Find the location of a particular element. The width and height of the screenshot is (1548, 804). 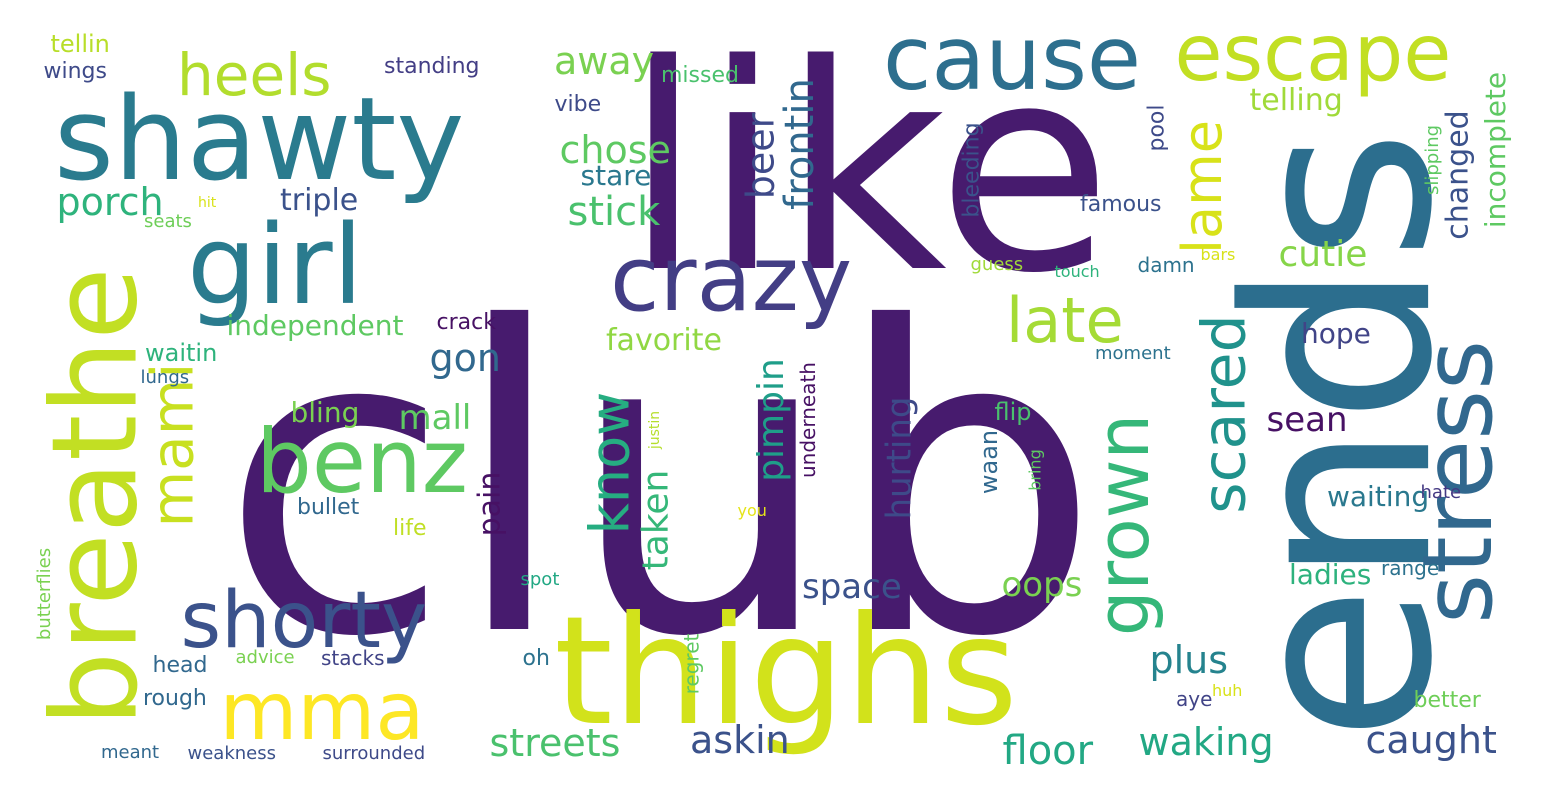

word-oops: oops is located at coordinates (1042, 585).